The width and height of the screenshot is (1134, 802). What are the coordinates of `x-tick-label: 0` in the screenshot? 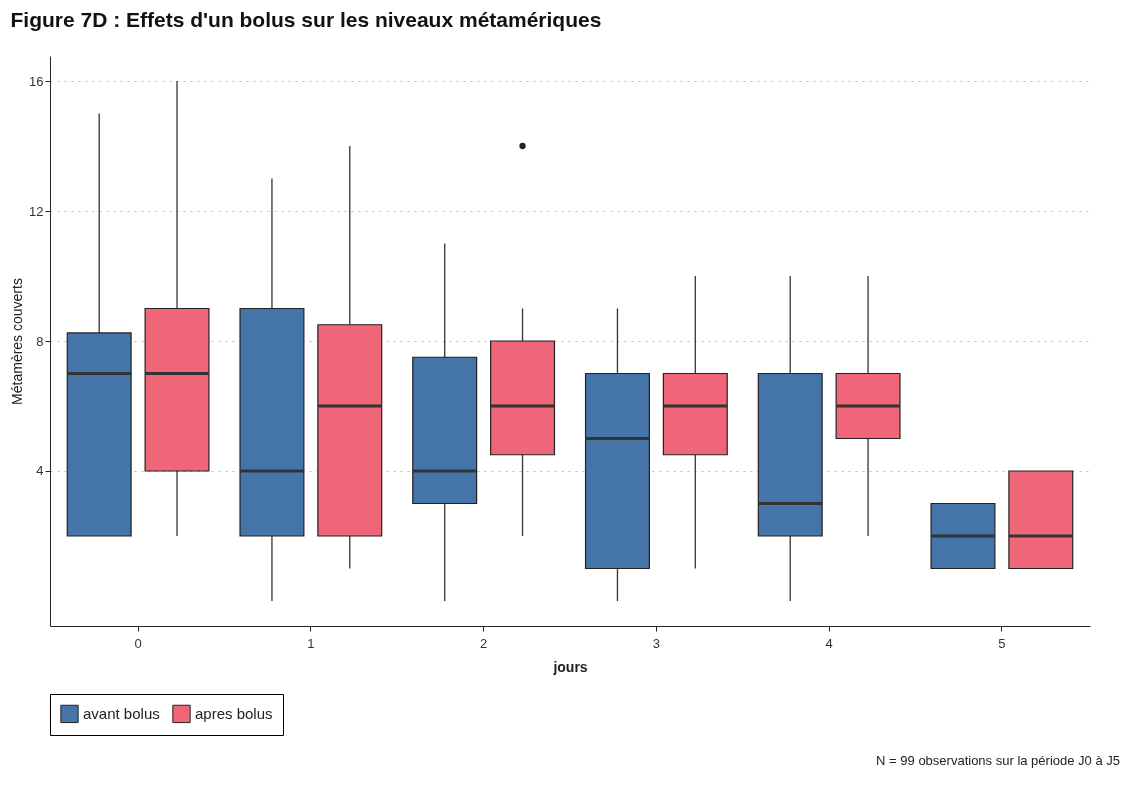 It's located at (138, 643).